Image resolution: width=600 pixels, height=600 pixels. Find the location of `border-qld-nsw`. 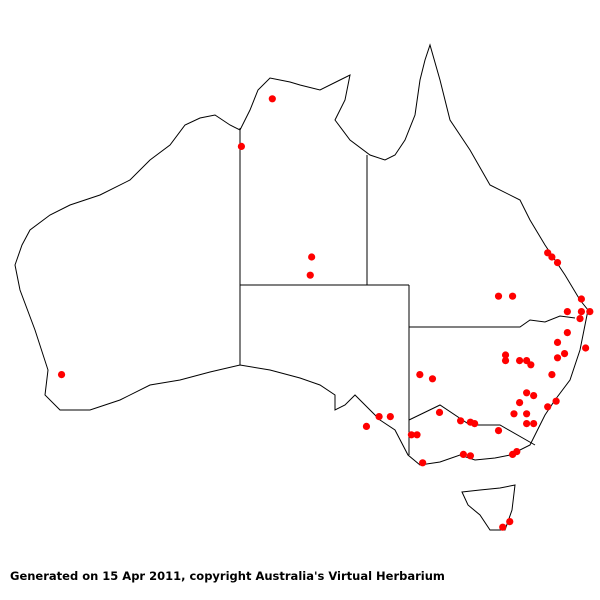

border-qld-nsw is located at coordinates (492, 321).